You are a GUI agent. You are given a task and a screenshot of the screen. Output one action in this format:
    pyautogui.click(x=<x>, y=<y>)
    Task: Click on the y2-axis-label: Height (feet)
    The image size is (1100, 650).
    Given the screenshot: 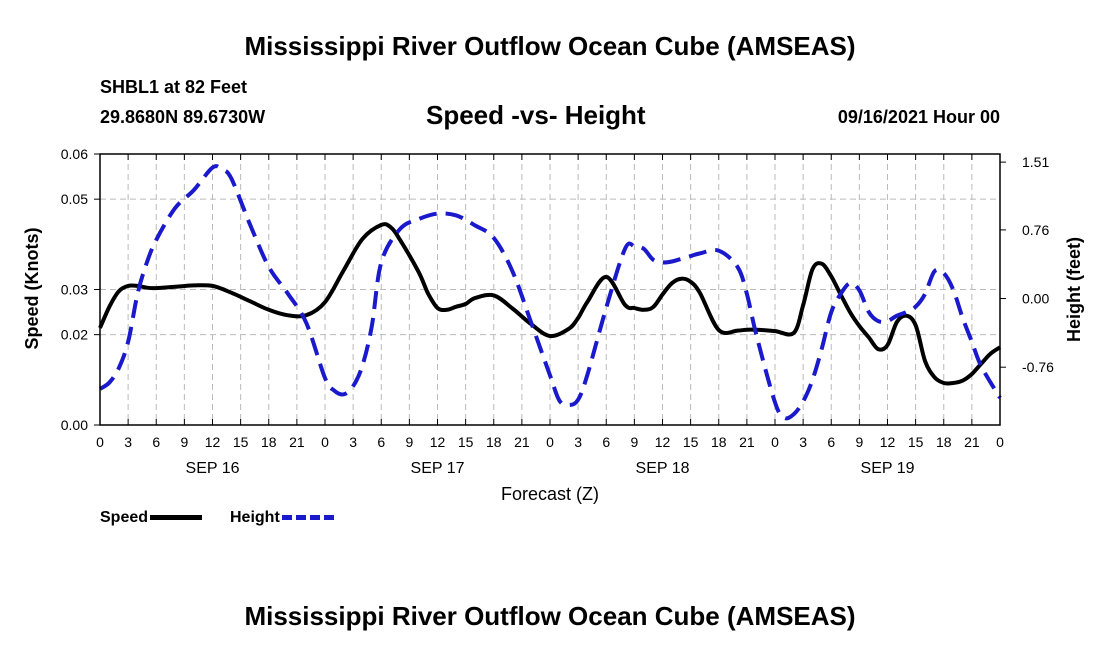 What is the action you would take?
    pyautogui.click(x=1074, y=289)
    